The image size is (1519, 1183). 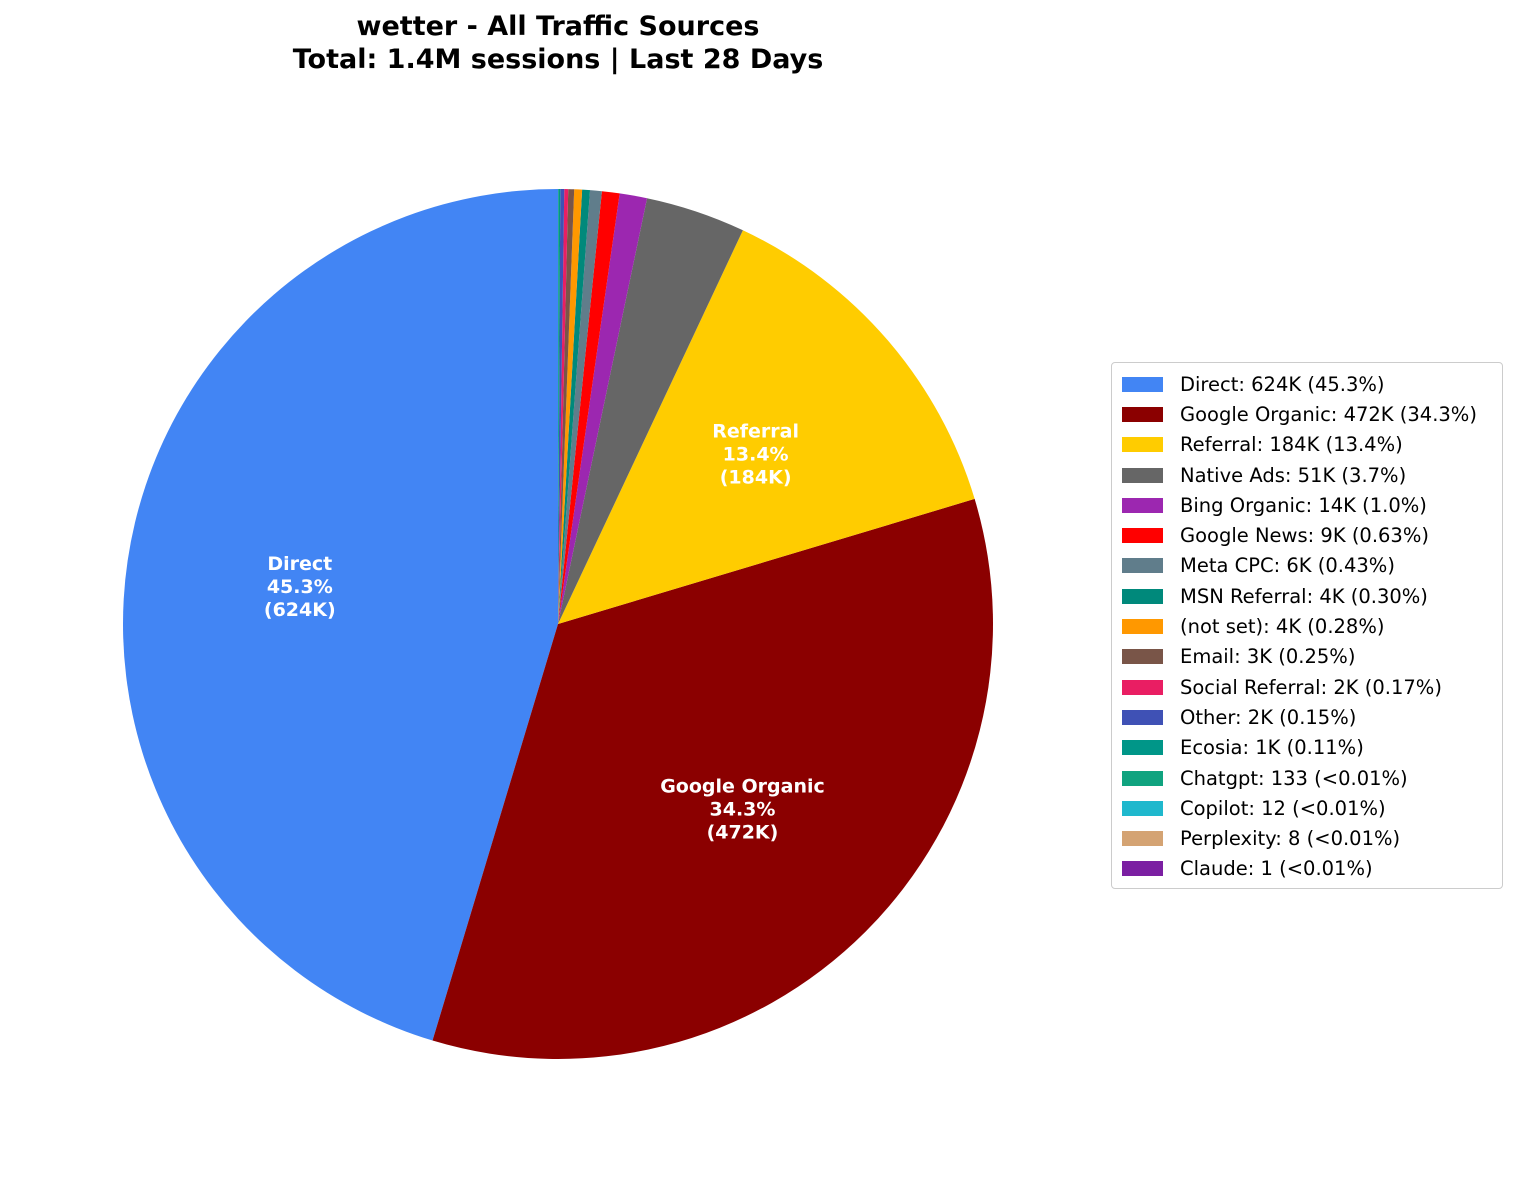 I want to click on legend-item: (not set): 4K (0.28%), so click(x=1307, y=626).